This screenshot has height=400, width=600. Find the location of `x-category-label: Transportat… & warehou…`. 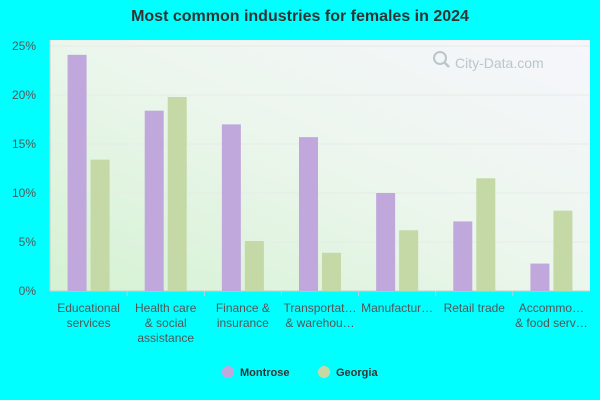

x-category-label: Transportat… & warehou… is located at coordinates (320, 315).